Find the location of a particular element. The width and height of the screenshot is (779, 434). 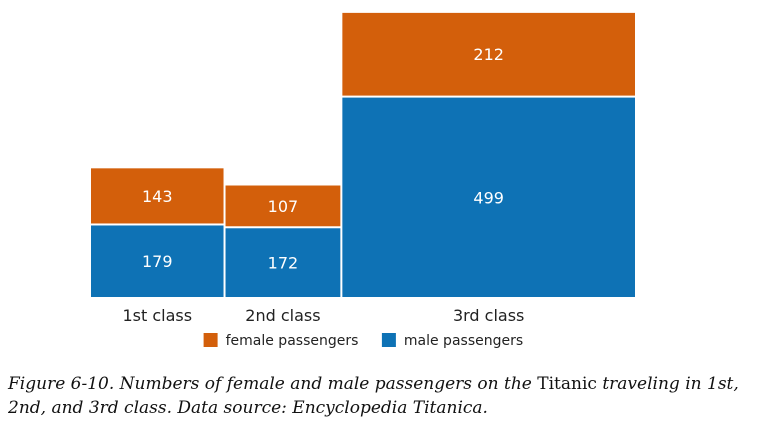

data-label-female-passengers-2nd-class: 107 is located at coordinates (283, 206).